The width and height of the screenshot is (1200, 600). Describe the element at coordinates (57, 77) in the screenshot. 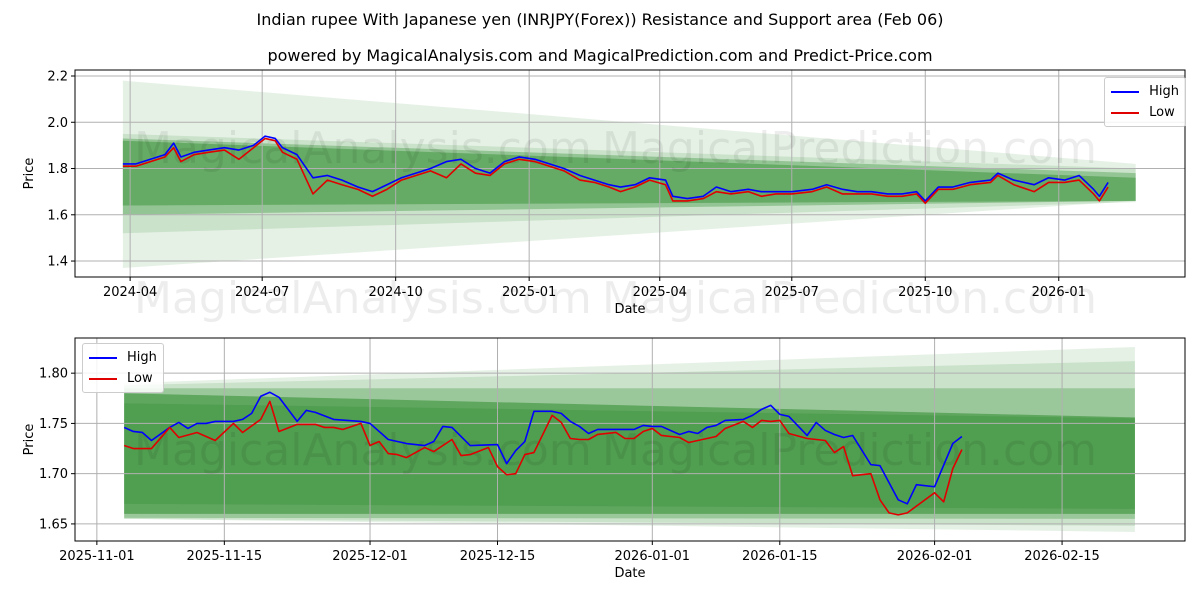

I see `y-tick-label: 2.2` at that location.